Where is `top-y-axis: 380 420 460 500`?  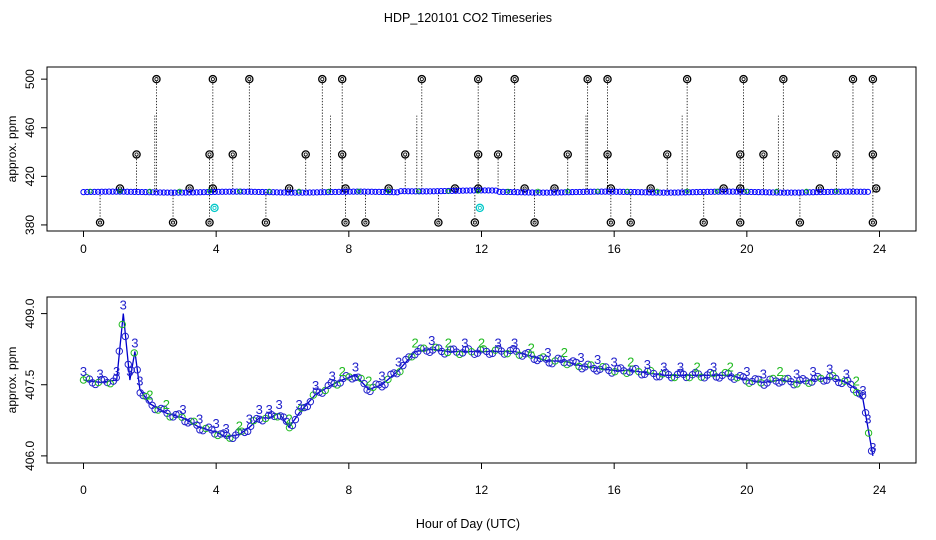
top-y-axis: 380 420 460 500 is located at coordinates (35, 152).